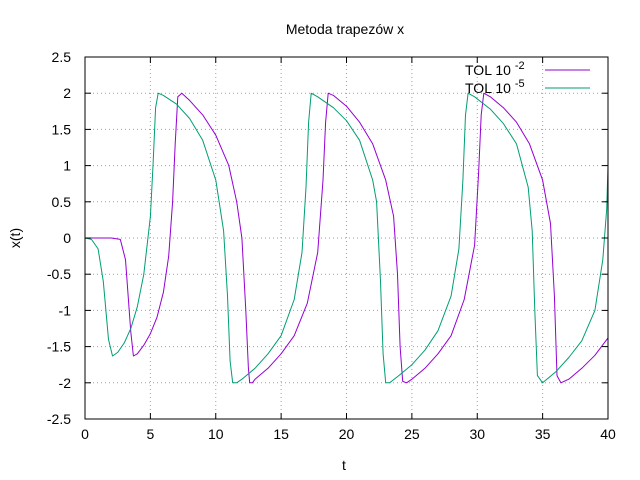 The width and height of the screenshot is (640, 480). What do you see at coordinates (62, 57) in the screenshot?
I see `y-tick-label: 2.5` at bounding box center [62, 57].